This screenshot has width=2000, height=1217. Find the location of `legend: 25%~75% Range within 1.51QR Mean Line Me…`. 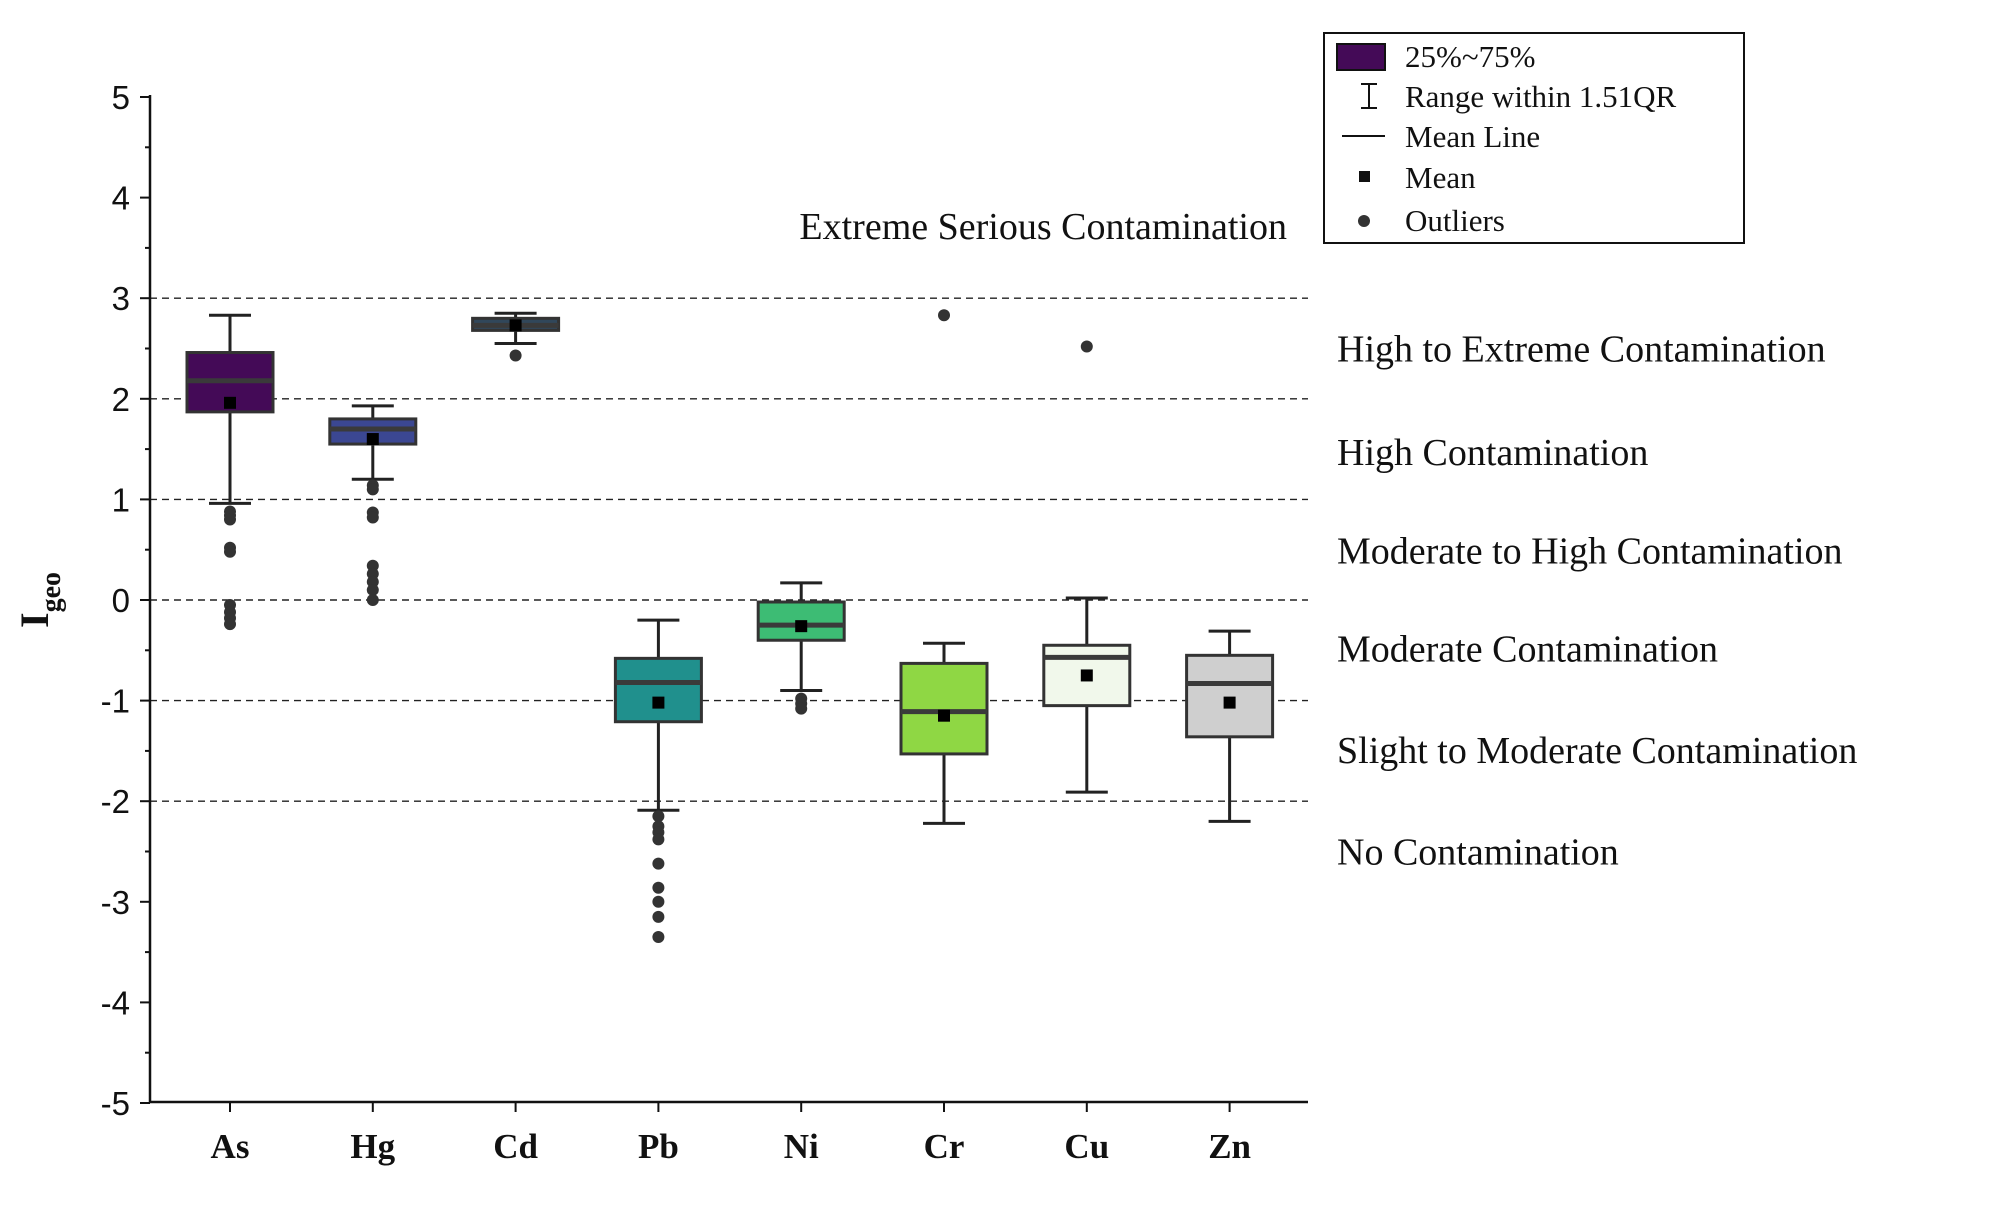

legend: 25%~75% Range within 1.51QR Mean Line Me… is located at coordinates (1534, 138).